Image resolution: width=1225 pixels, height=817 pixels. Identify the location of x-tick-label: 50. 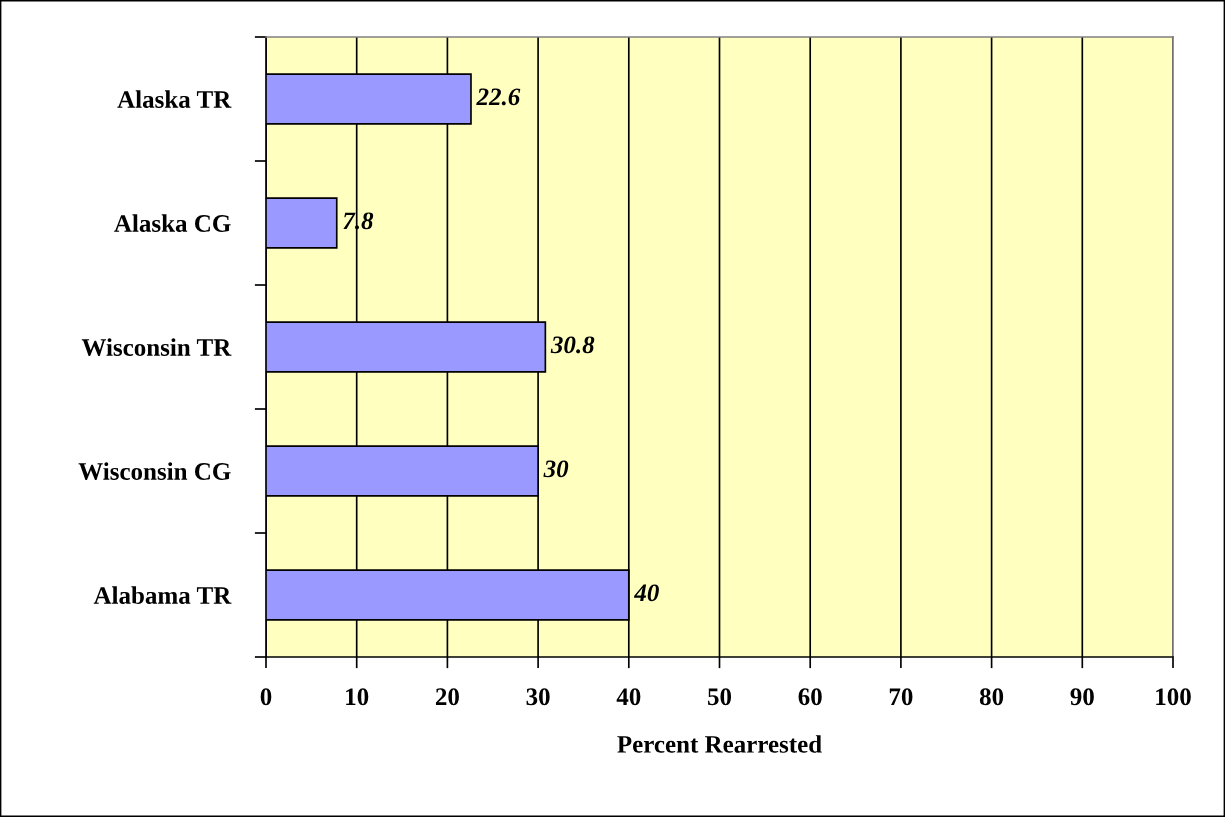
(720, 697).